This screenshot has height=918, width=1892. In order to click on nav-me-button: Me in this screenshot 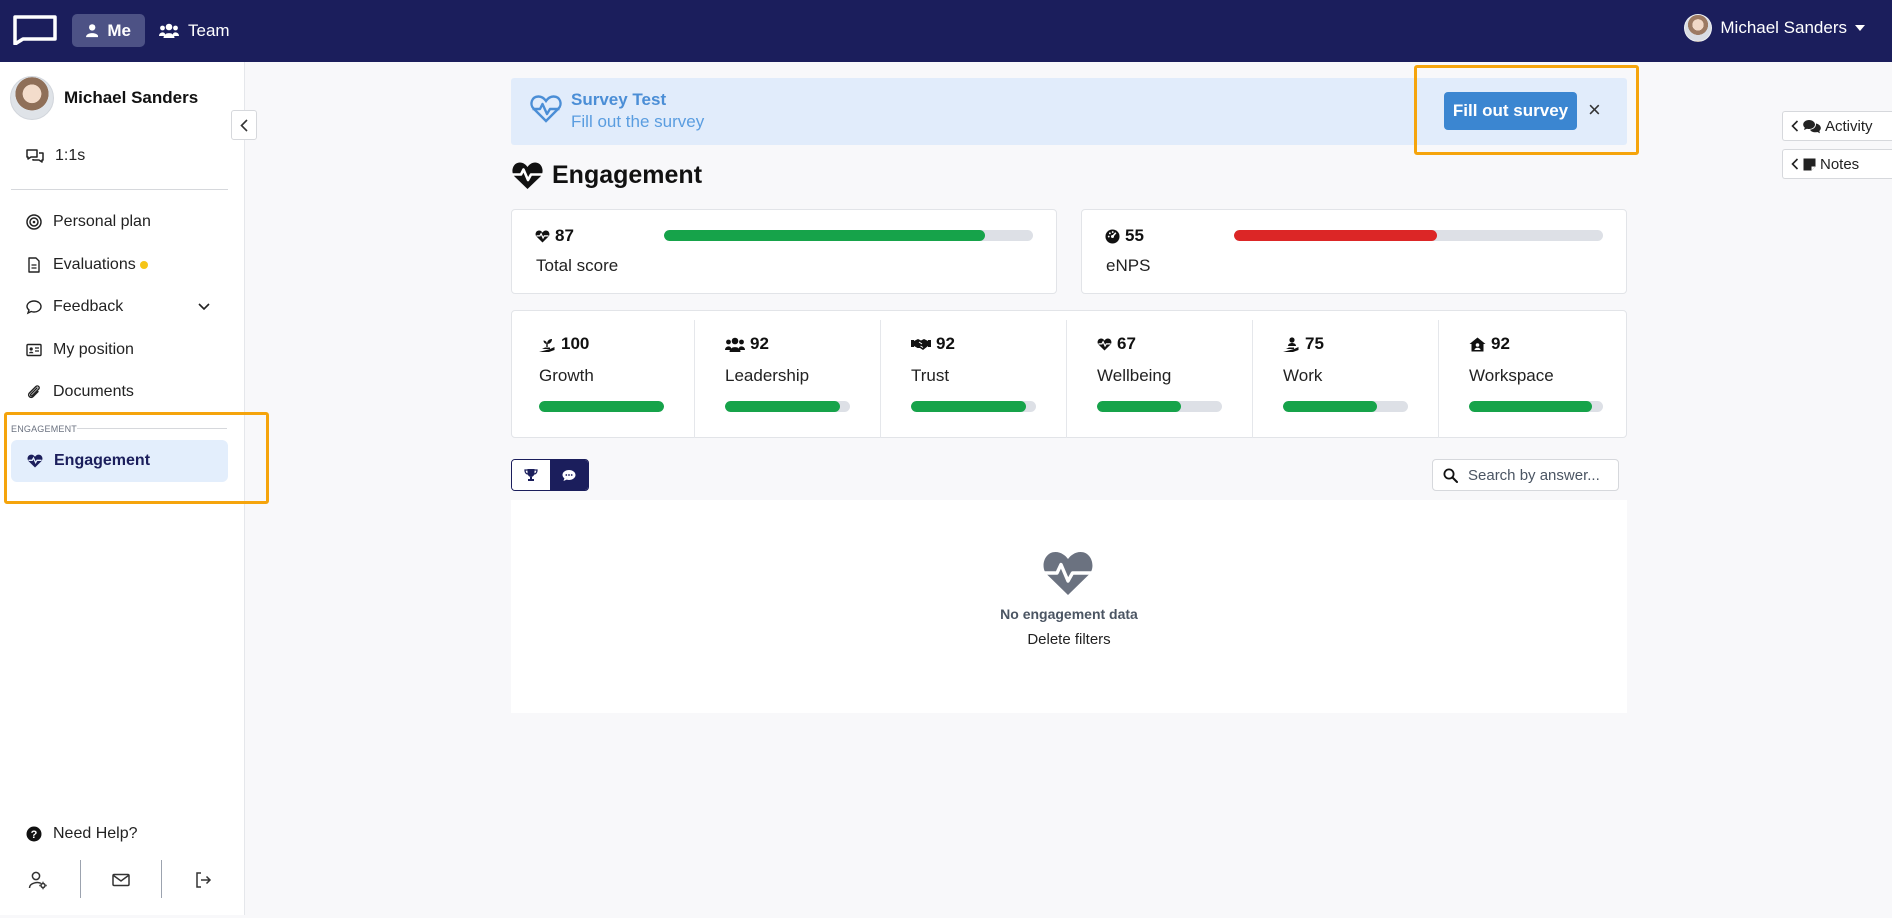, I will do `click(108, 30)`.